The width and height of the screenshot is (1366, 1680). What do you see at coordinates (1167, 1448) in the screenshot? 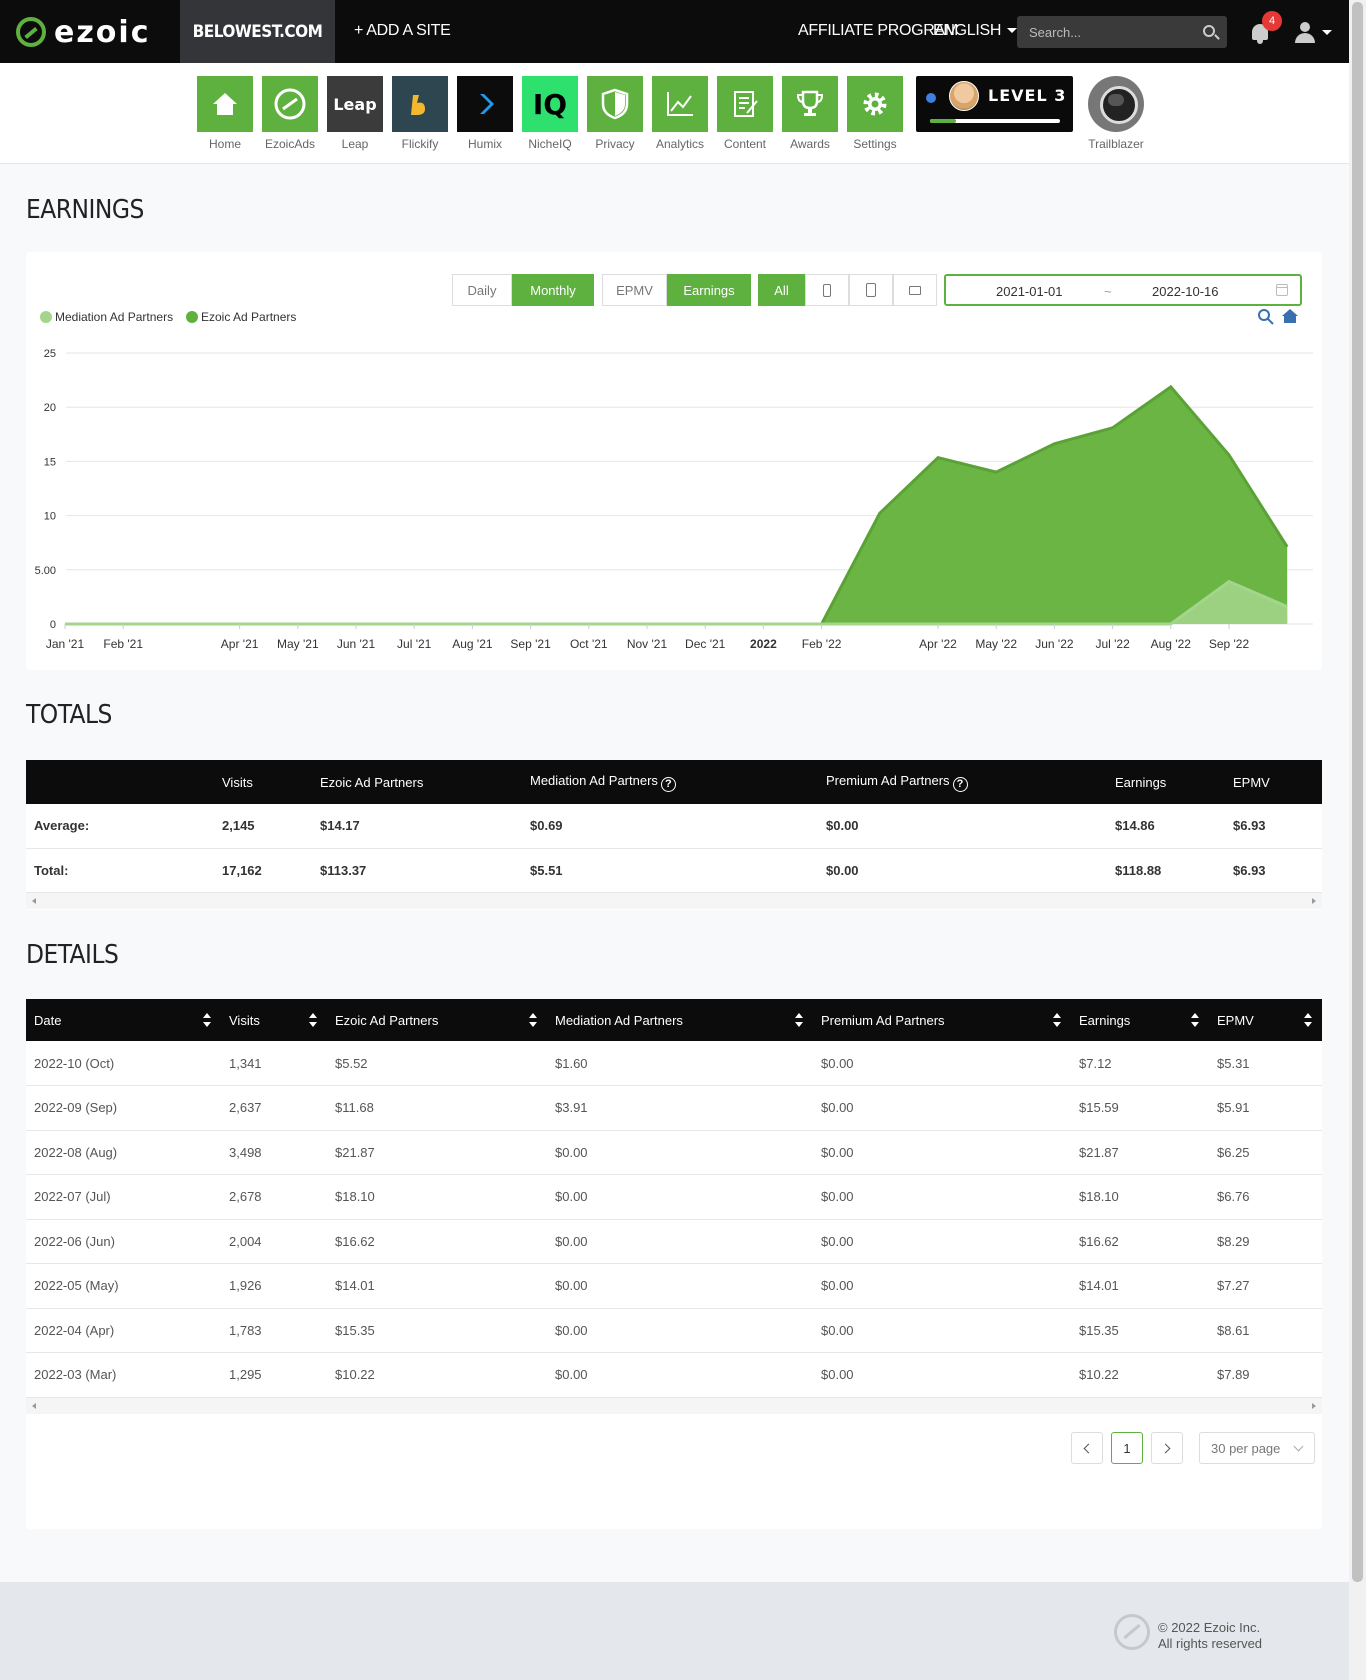
I see `next-page-button` at bounding box center [1167, 1448].